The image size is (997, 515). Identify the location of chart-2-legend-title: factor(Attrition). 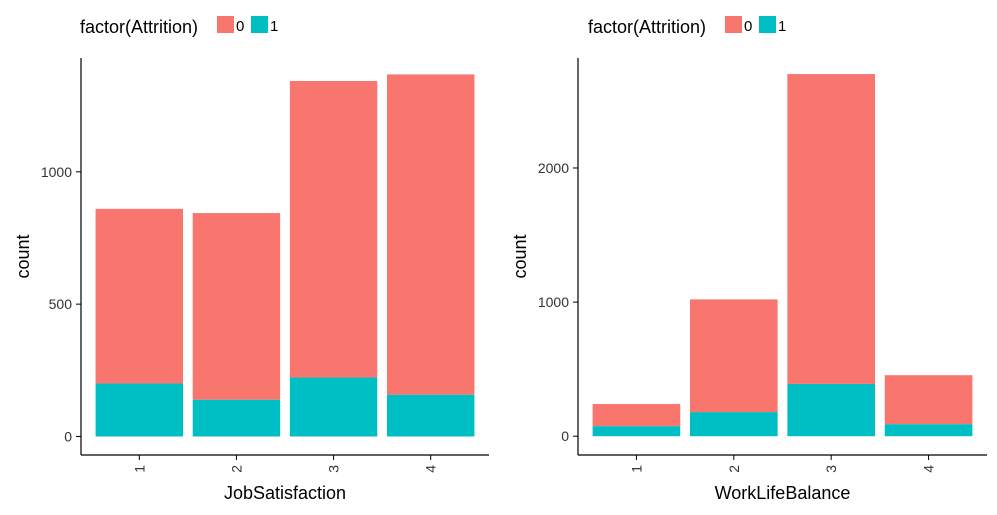
(647, 27).